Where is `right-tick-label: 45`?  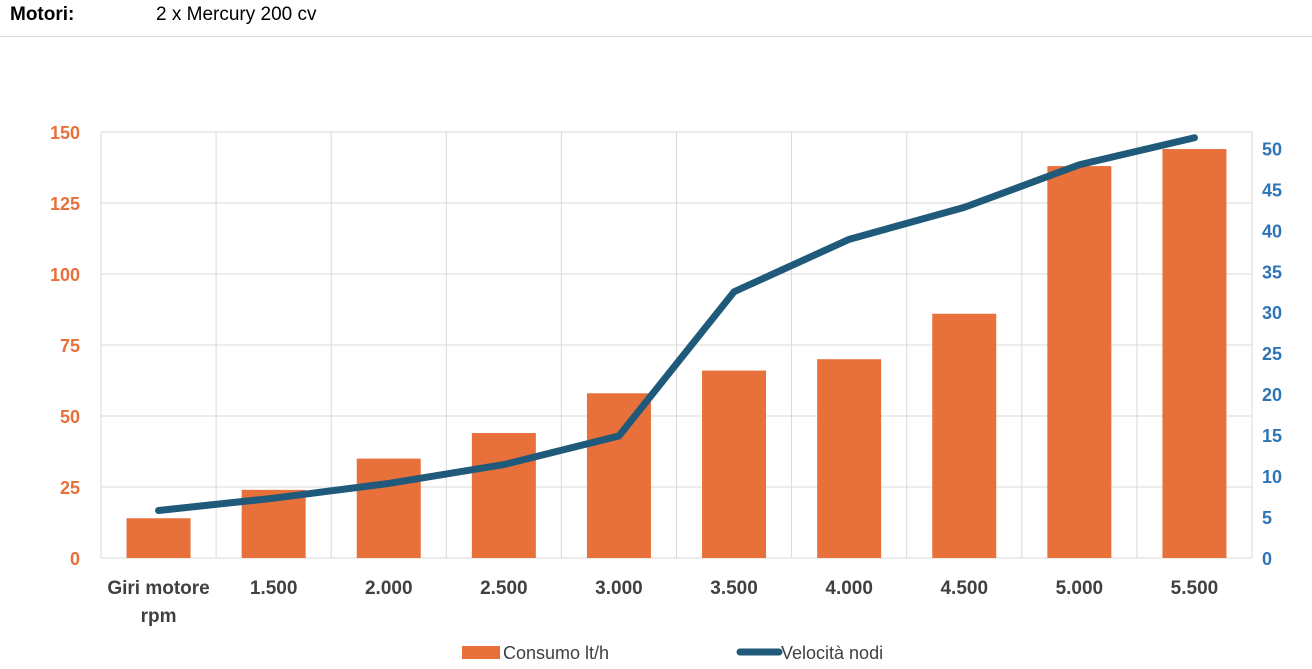 right-tick-label: 45 is located at coordinates (1272, 190).